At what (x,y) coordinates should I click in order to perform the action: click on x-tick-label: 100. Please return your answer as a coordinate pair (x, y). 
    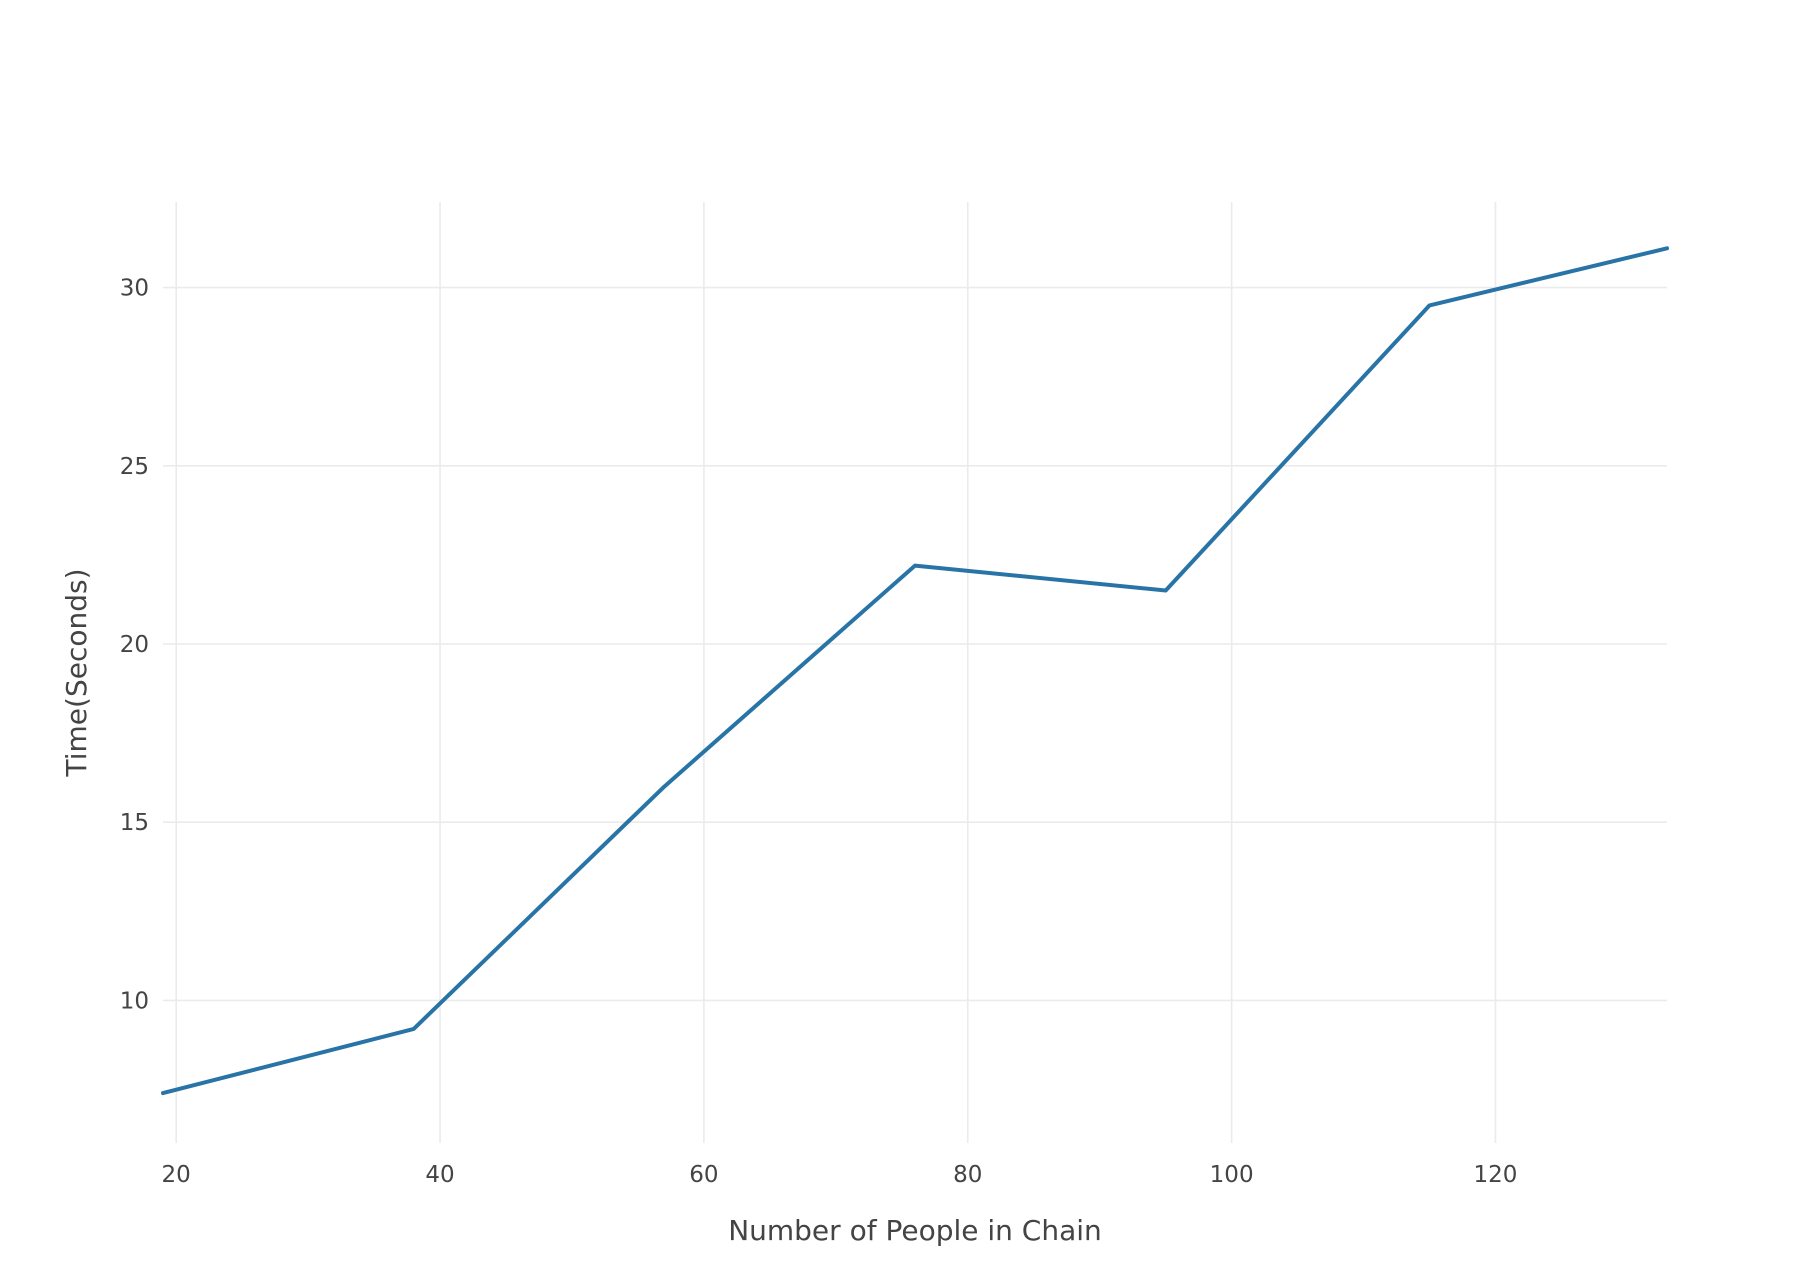
    Looking at the image, I should click on (1232, 1175).